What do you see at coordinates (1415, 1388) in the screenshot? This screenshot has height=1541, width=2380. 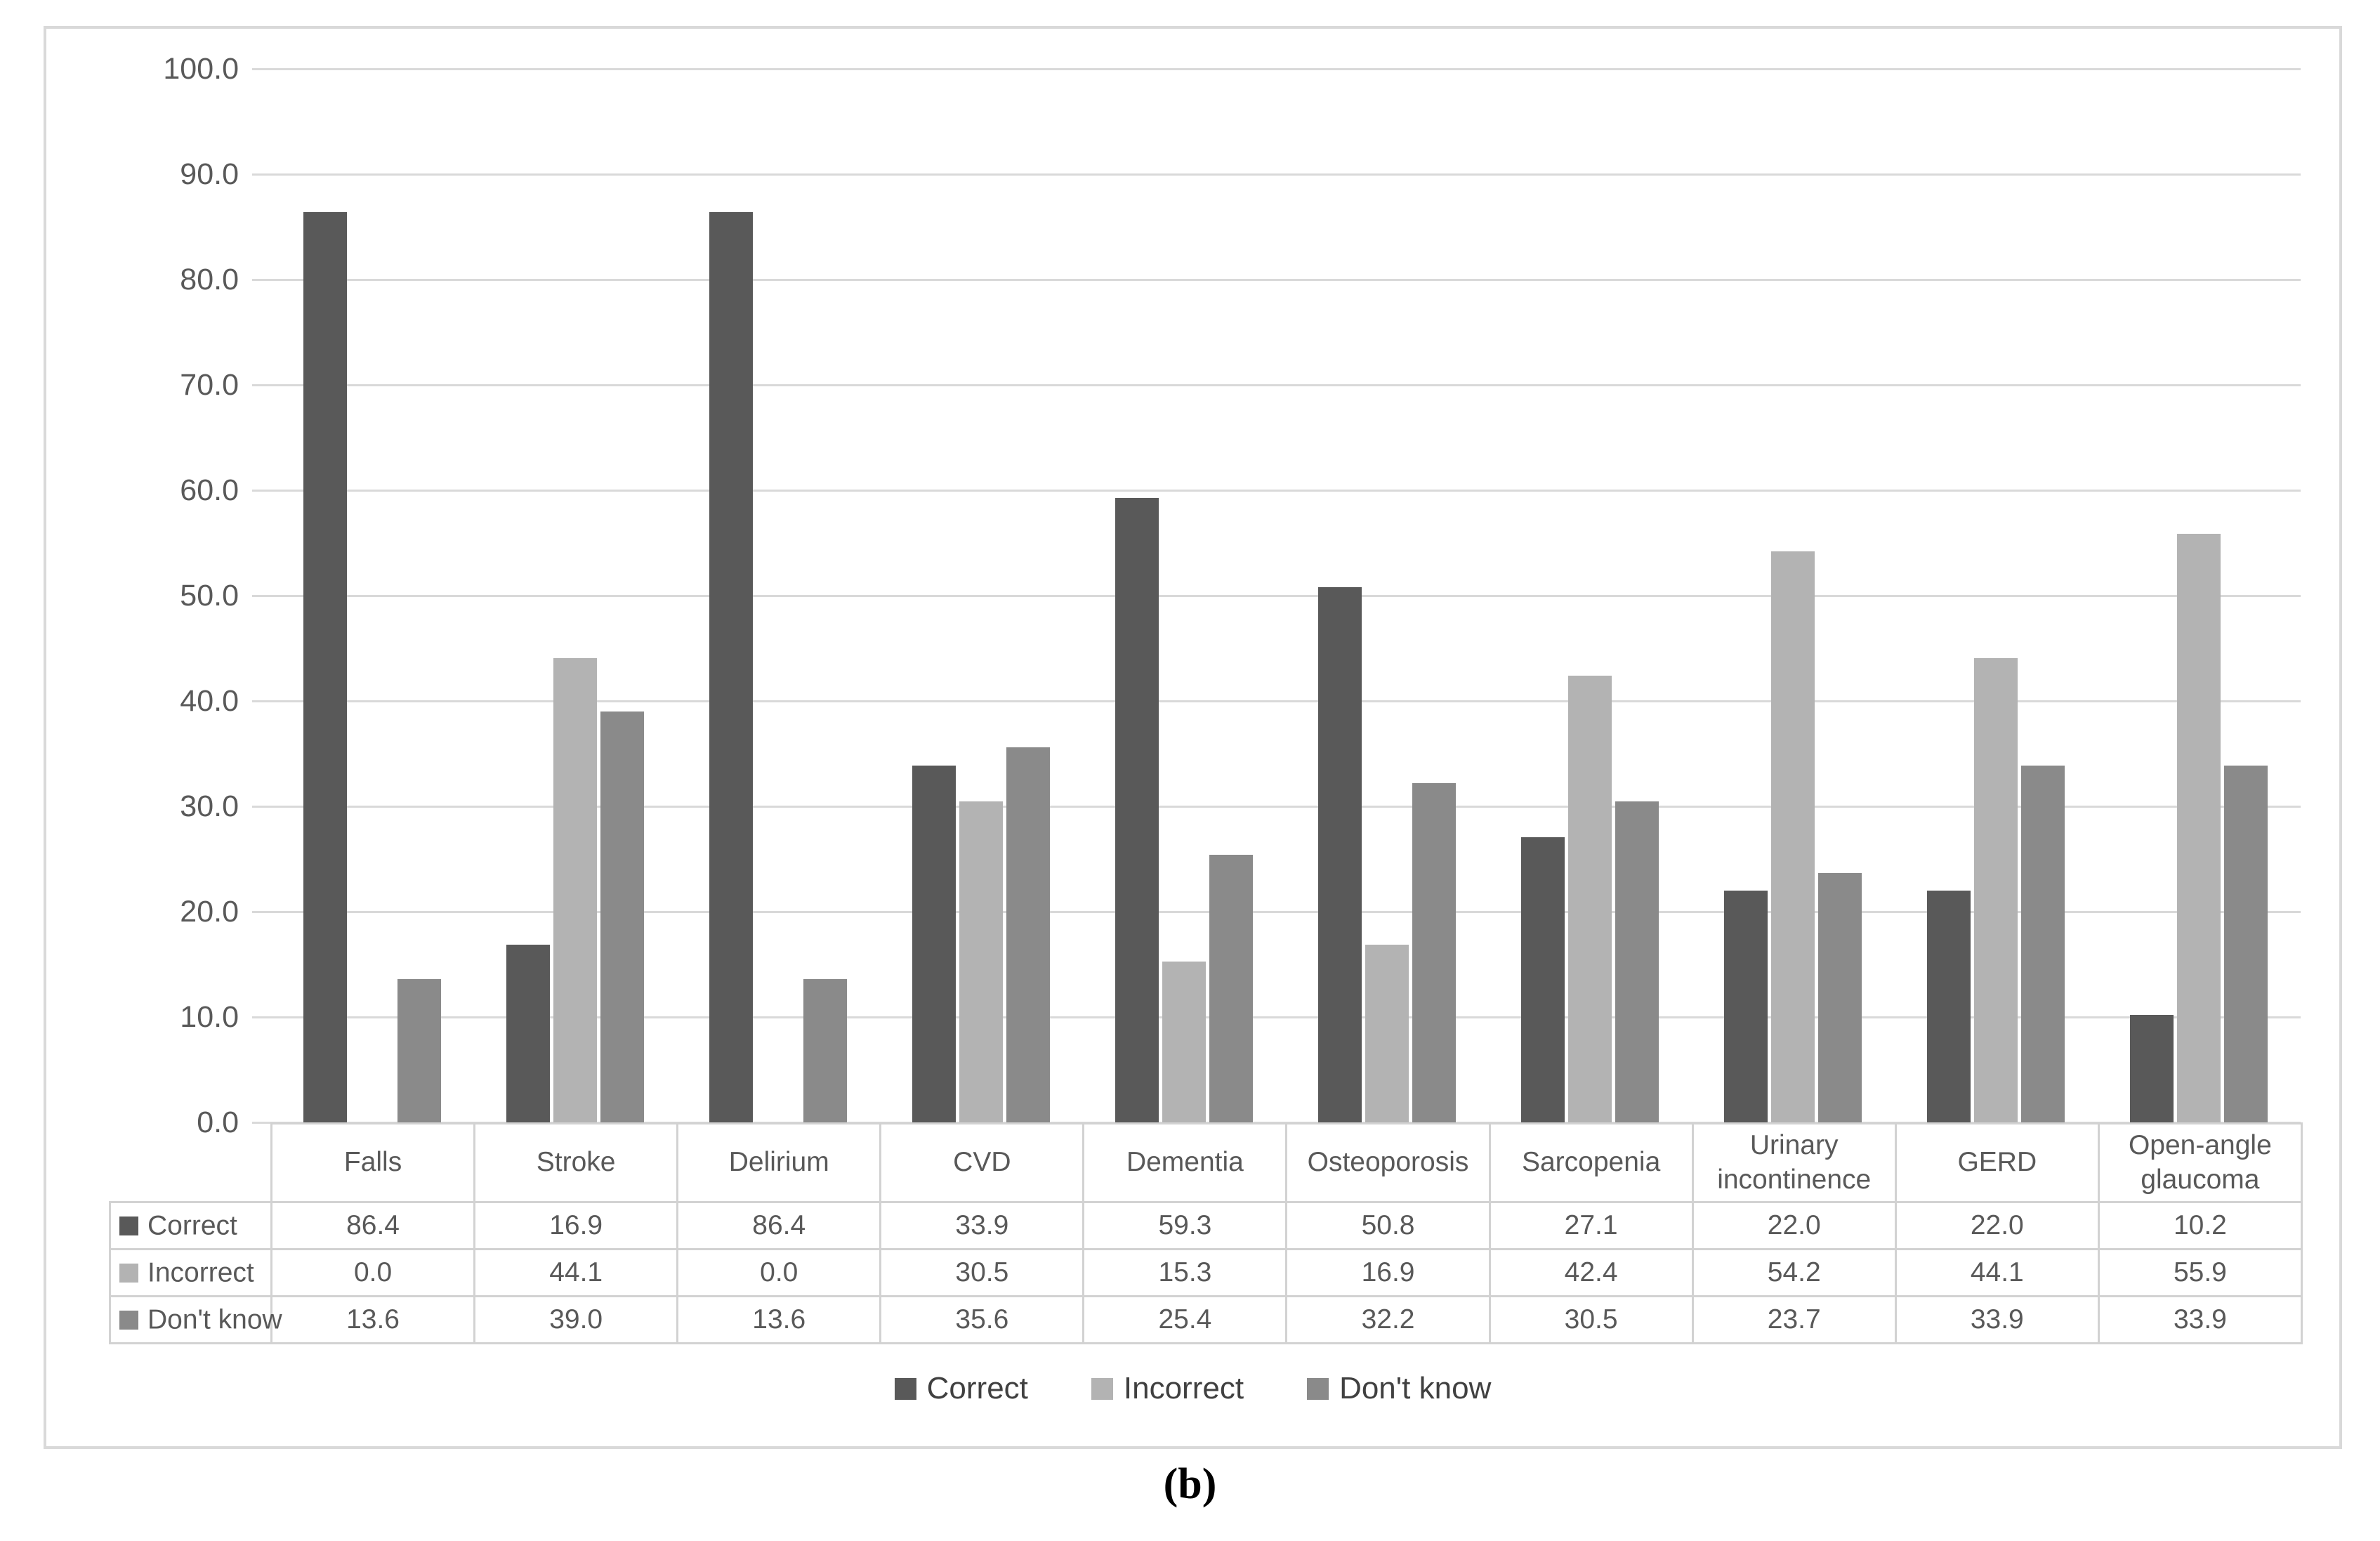 I see `legend-label: Don't know` at bounding box center [1415, 1388].